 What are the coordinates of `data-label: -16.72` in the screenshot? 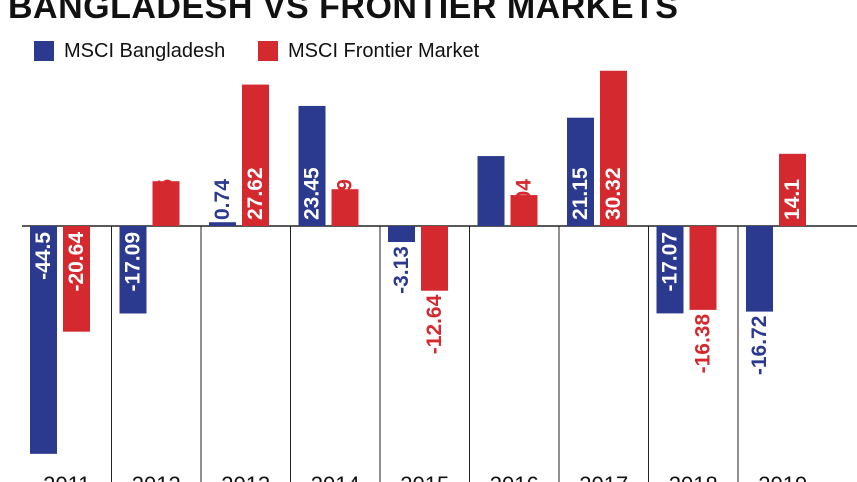 It's located at (759, 346).